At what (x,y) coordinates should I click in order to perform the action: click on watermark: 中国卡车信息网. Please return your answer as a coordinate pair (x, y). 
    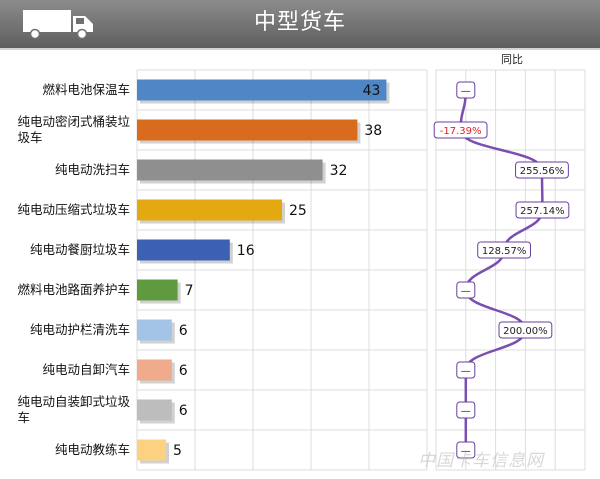
    Looking at the image, I should click on (481, 461).